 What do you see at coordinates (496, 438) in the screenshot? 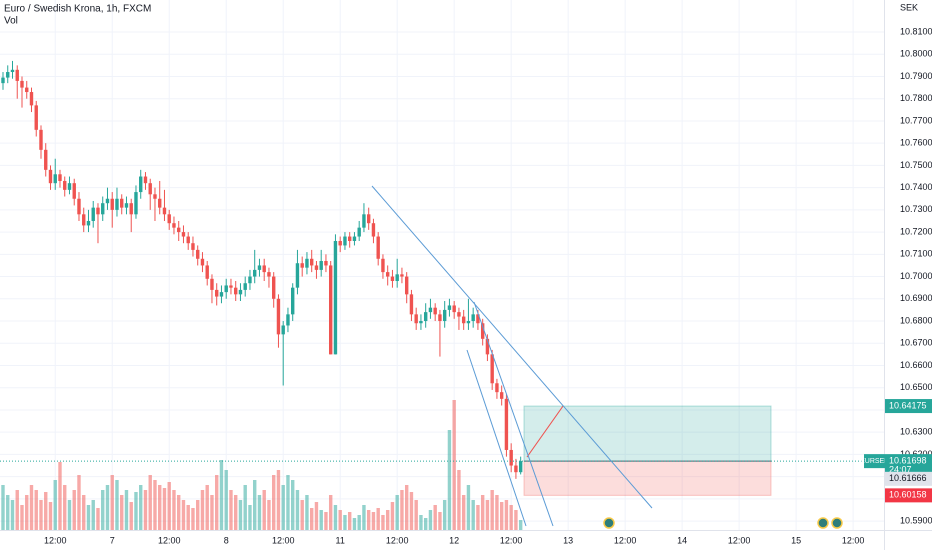
I see `trend-line` at bounding box center [496, 438].